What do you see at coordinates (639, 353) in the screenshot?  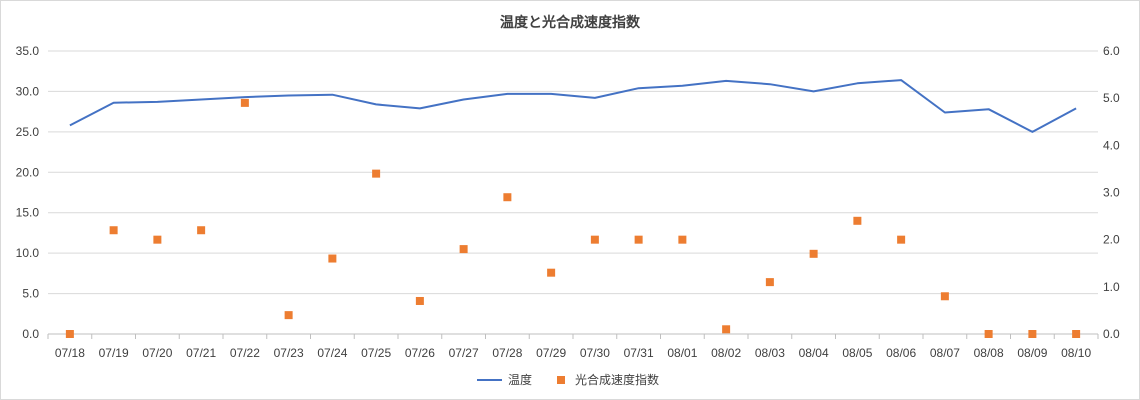 I see `x-tick-label: 07/31` at bounding box center [639, 353].